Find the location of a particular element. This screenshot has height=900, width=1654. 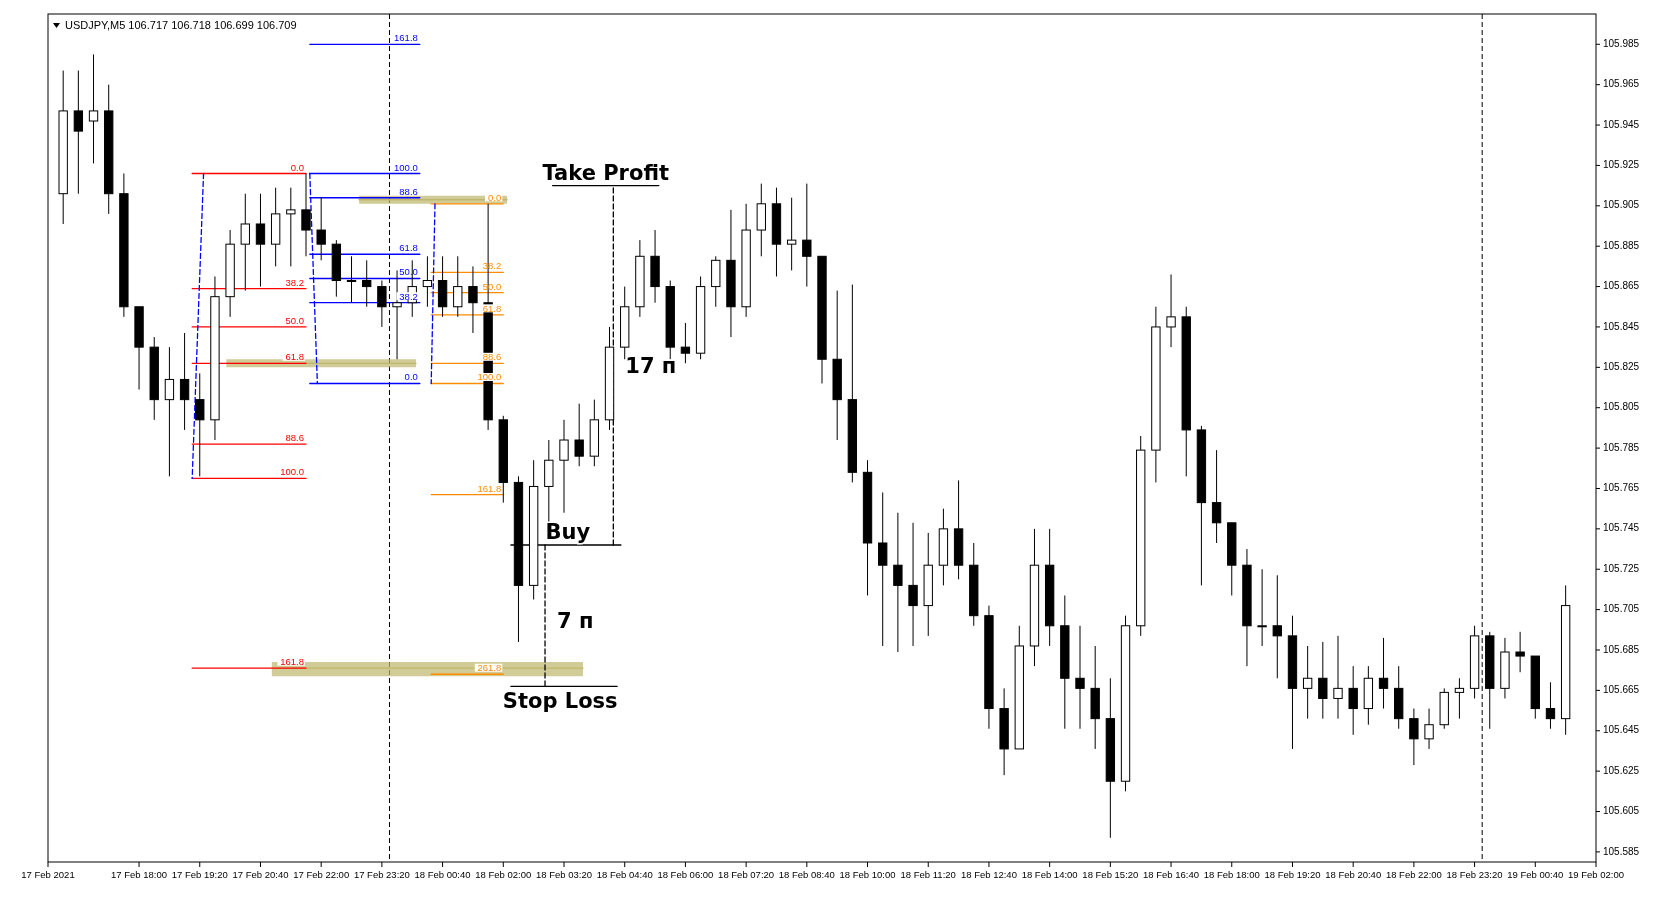

y-tick-label: 105.785 is located at coordinates (1621, 447).